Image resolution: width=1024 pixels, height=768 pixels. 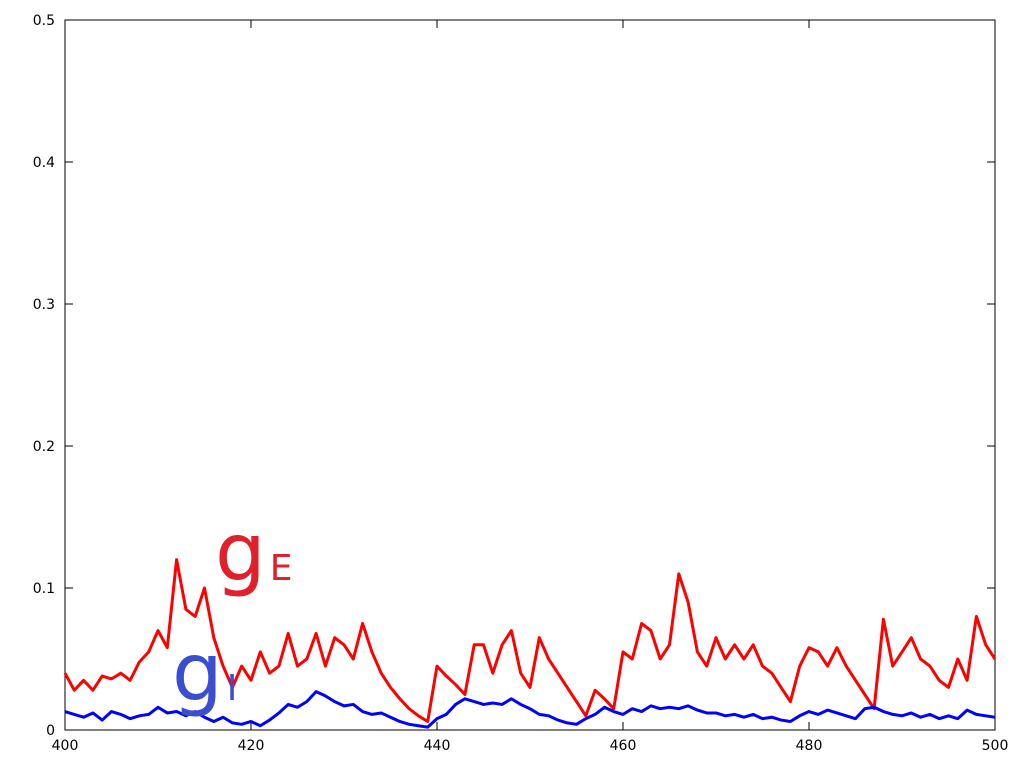 I want to click on annotation-subscript: E, so click(x=281, y=568).